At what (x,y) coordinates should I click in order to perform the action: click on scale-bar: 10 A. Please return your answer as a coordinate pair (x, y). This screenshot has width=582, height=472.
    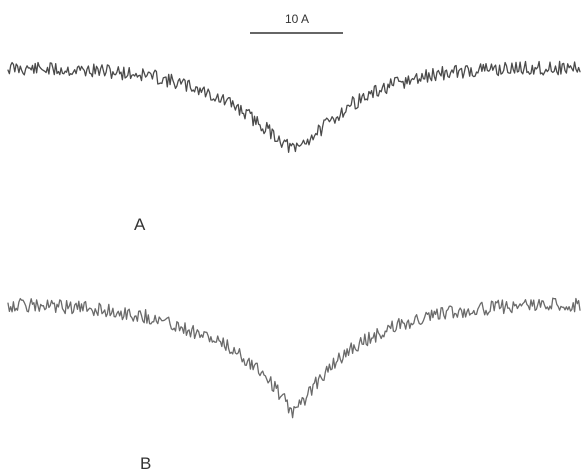
    Looking at the image, I should click on (296, 23).